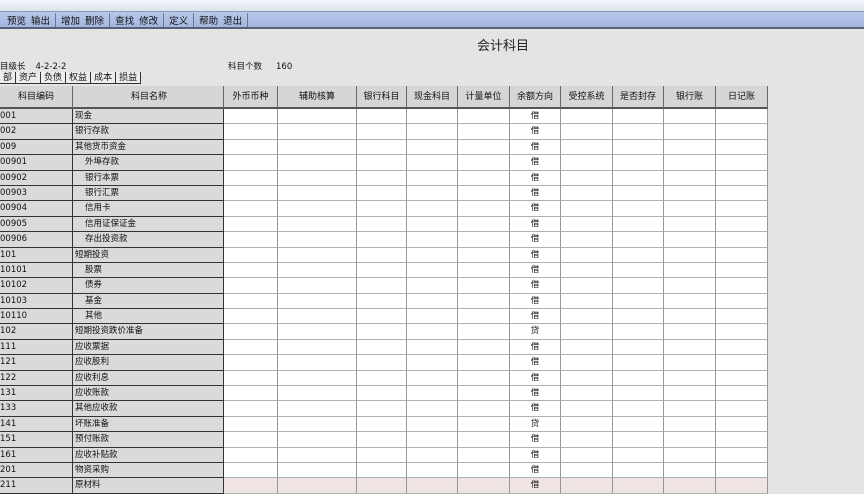 The height and width of the screenshot is (494, 864). What do you see at coordinates (148, 286) in the screenshot?
I see `account-name: 债券` at bounding box center [148, 286].